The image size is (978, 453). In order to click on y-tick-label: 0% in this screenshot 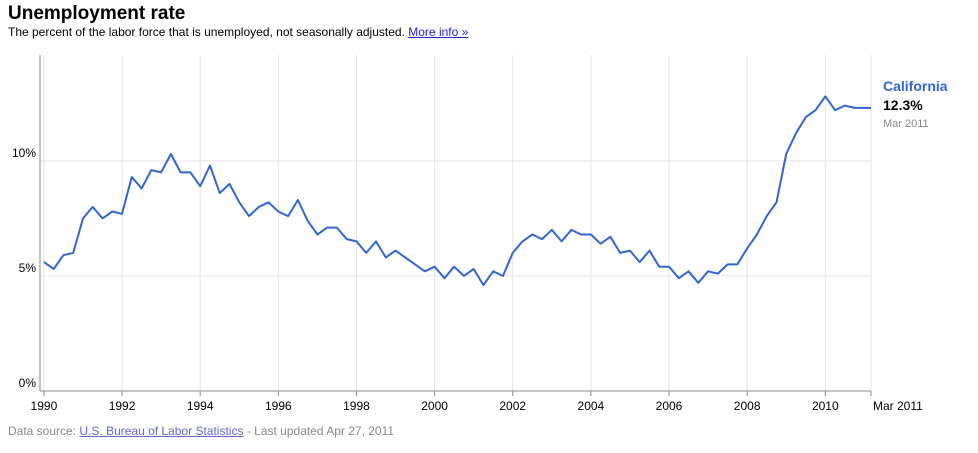, I will do `click(28, 383)`.